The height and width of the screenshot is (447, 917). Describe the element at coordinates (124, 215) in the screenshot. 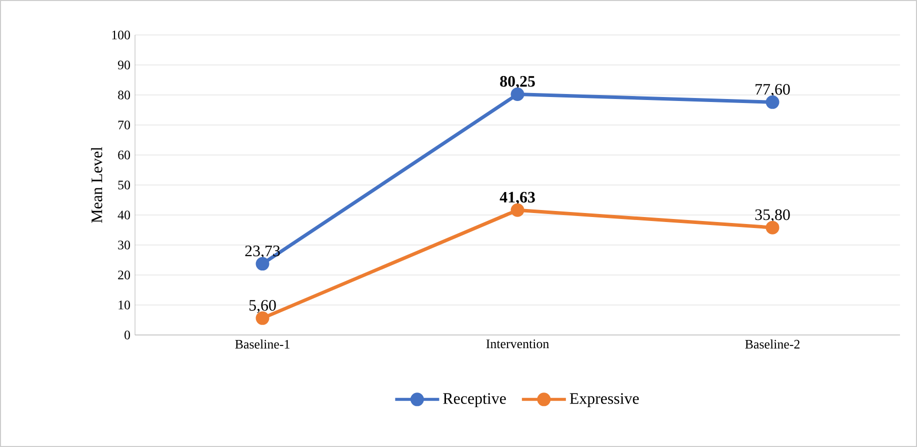

I see `y-tick-label: 40` at that location.